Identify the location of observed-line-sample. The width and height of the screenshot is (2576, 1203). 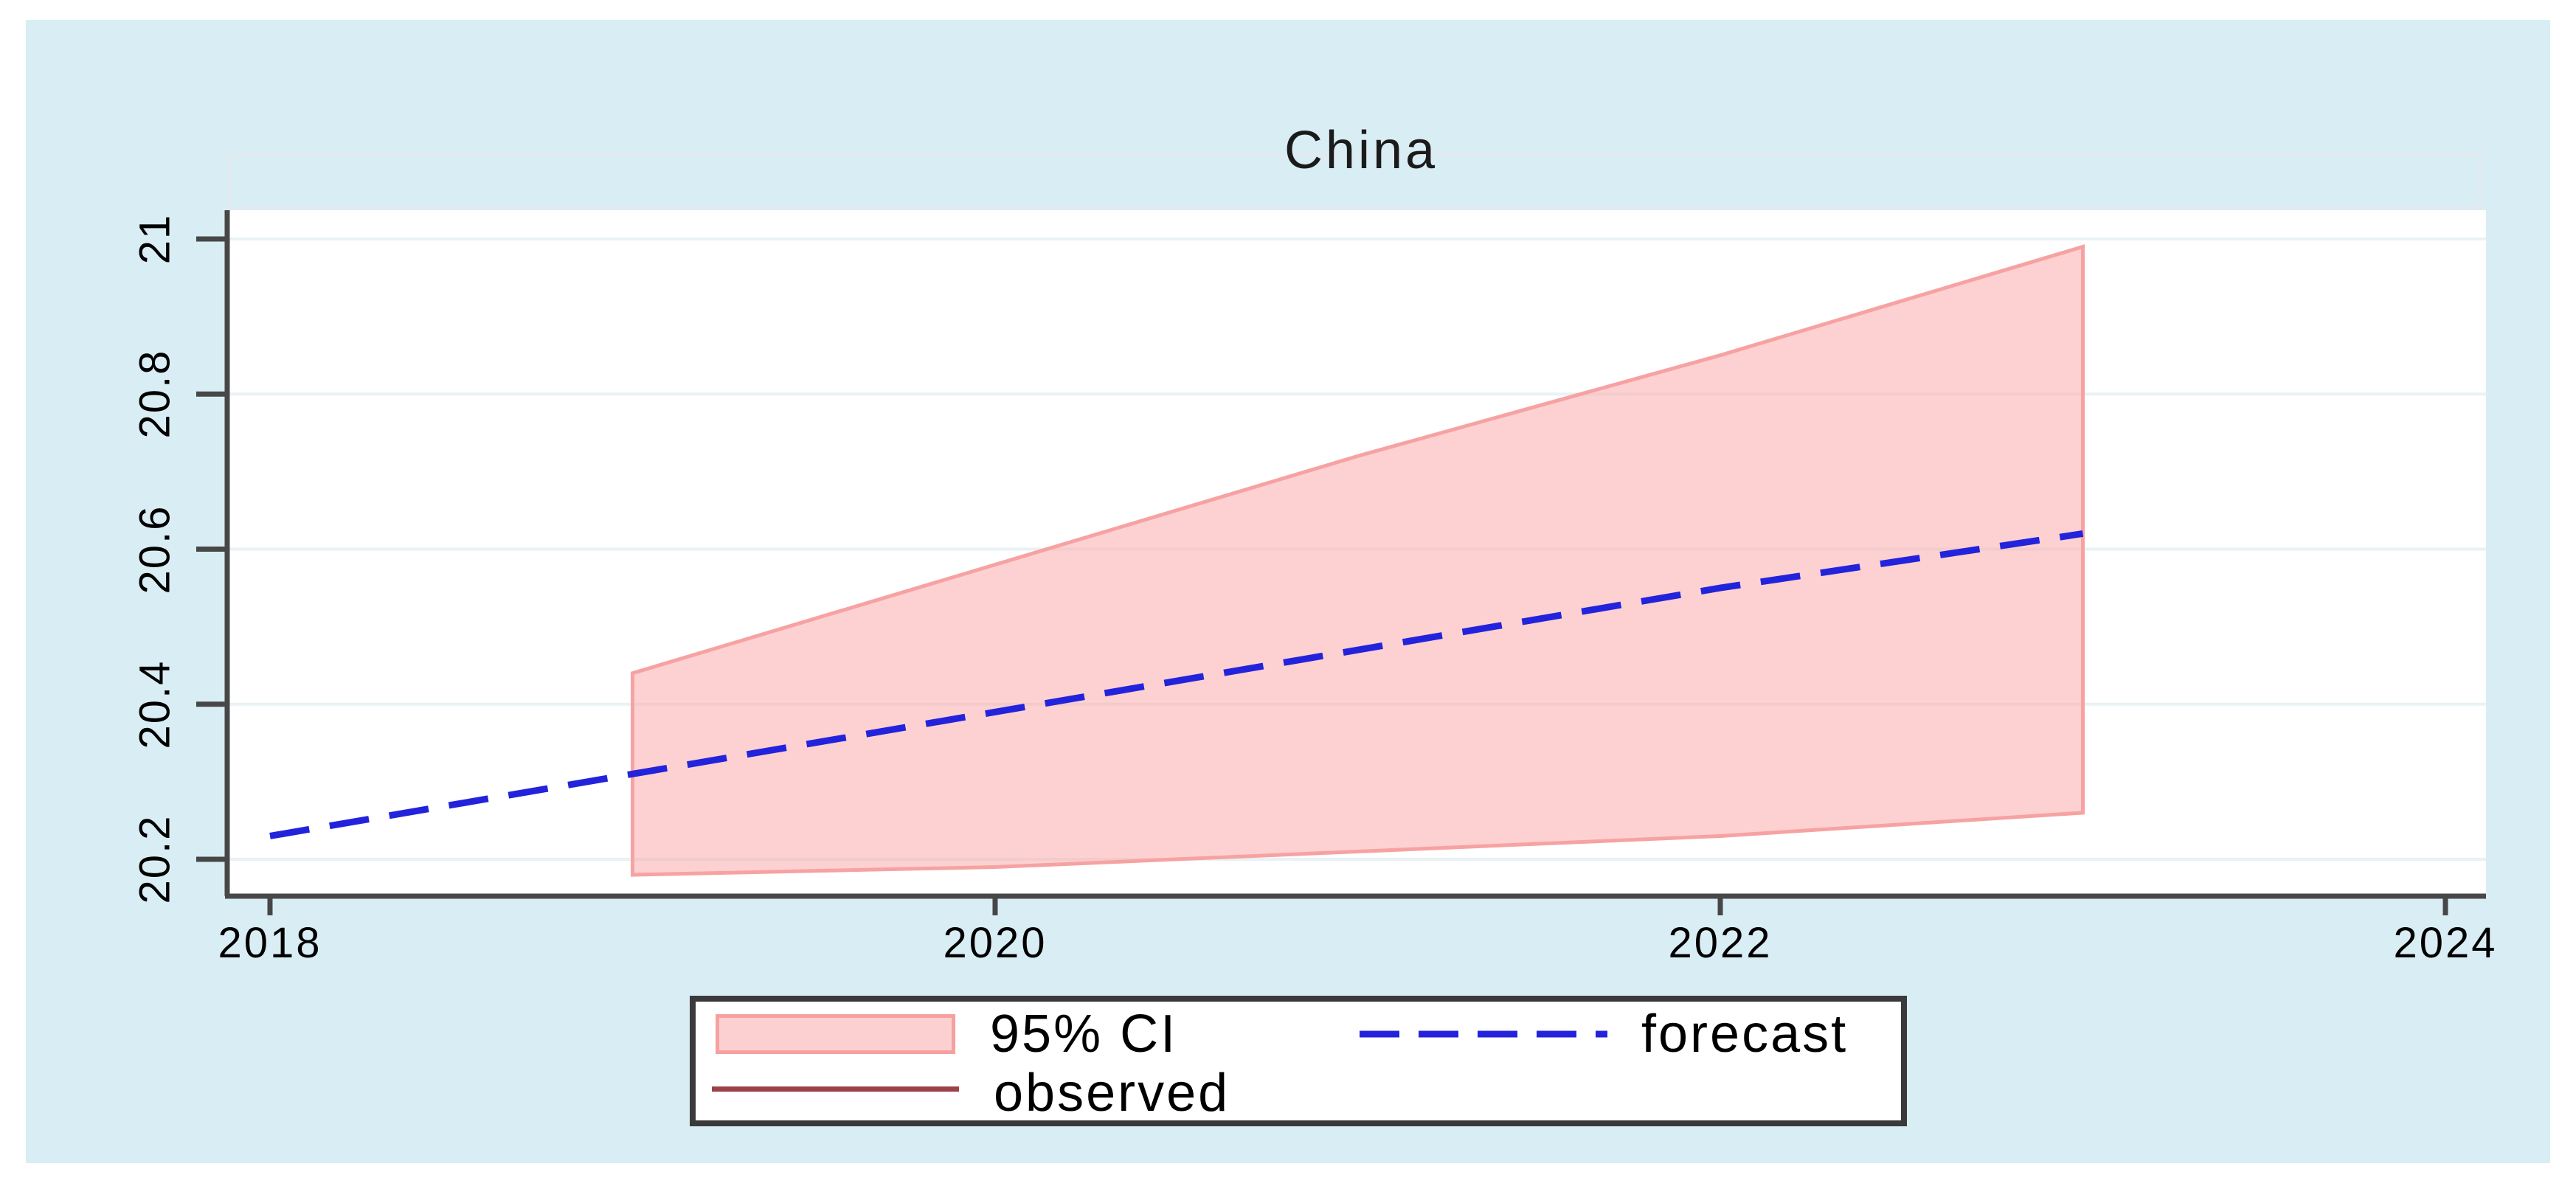
(836, 1089).